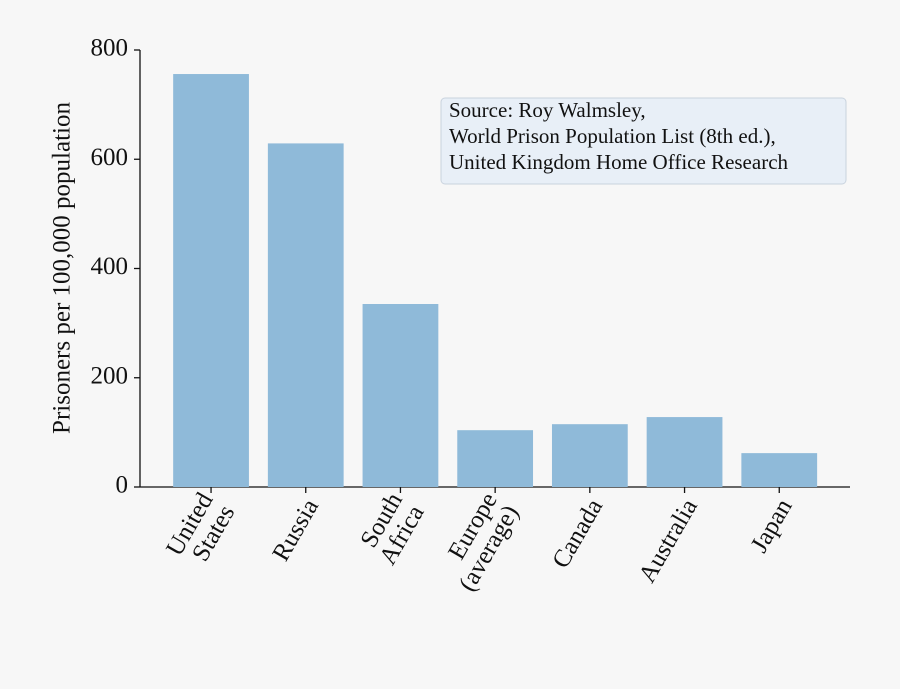 Image resolution: width=900 pixels, height=689 pixels. I want to click on y-axis-label: Prisoners per 100,000 population, so click(62, 268).